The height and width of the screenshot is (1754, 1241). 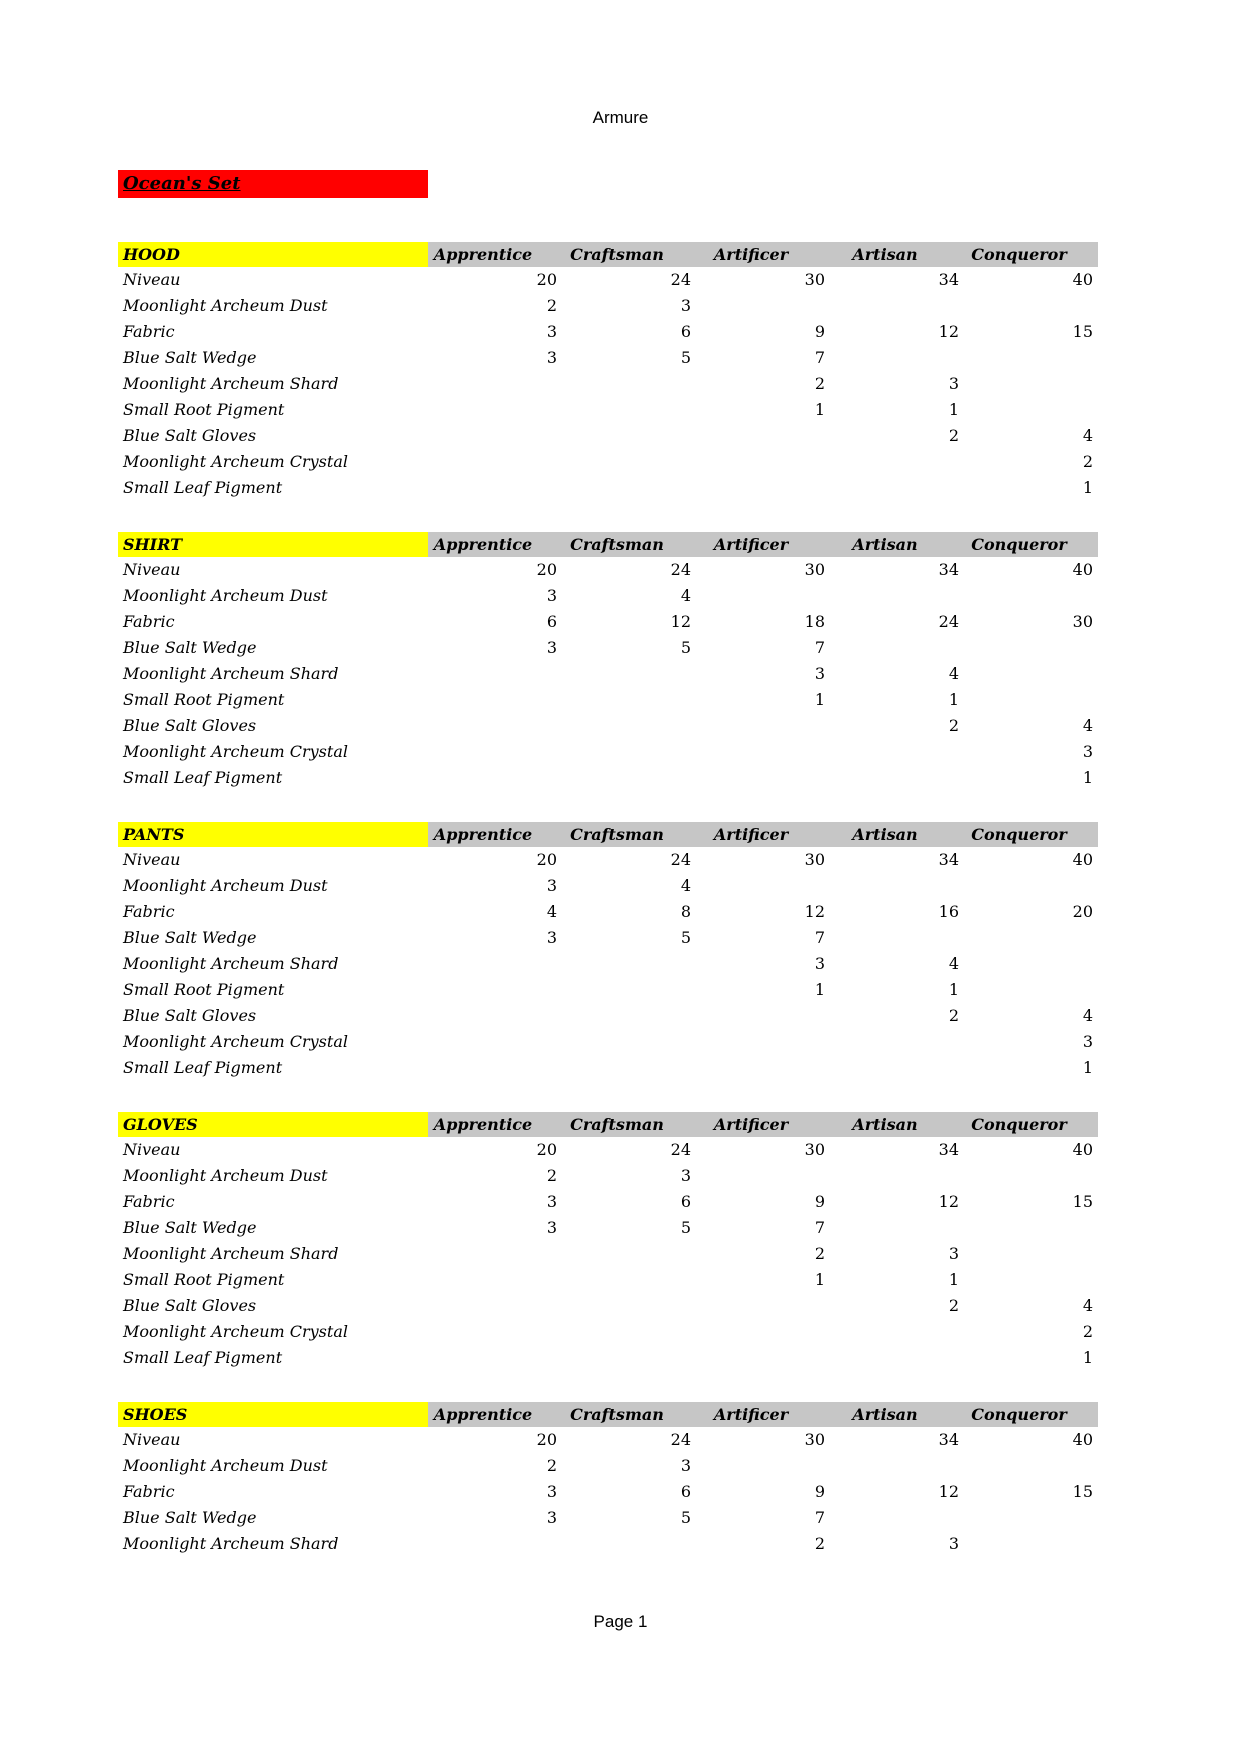 What do you see at coordinates (231, 1543) in the screenshot?
I see `row-label: Moonlight Archeum Shard` at bounding box center [231, 1543].